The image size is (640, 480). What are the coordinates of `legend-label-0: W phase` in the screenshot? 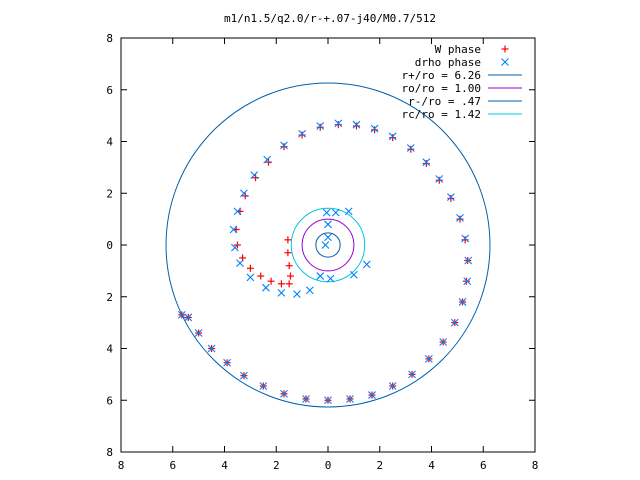 It's located at (458, 49).